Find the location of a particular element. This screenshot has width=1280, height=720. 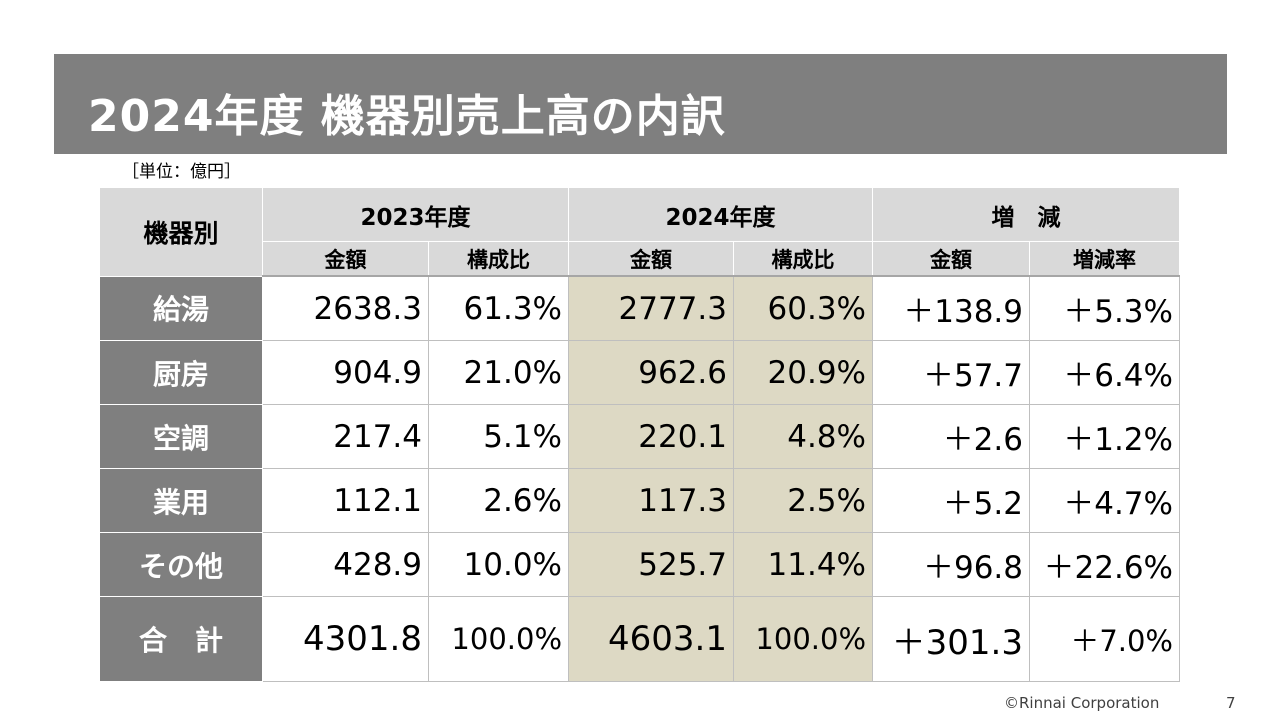

cell-share-2023: 21.0% is located at coordinates (498, 372).